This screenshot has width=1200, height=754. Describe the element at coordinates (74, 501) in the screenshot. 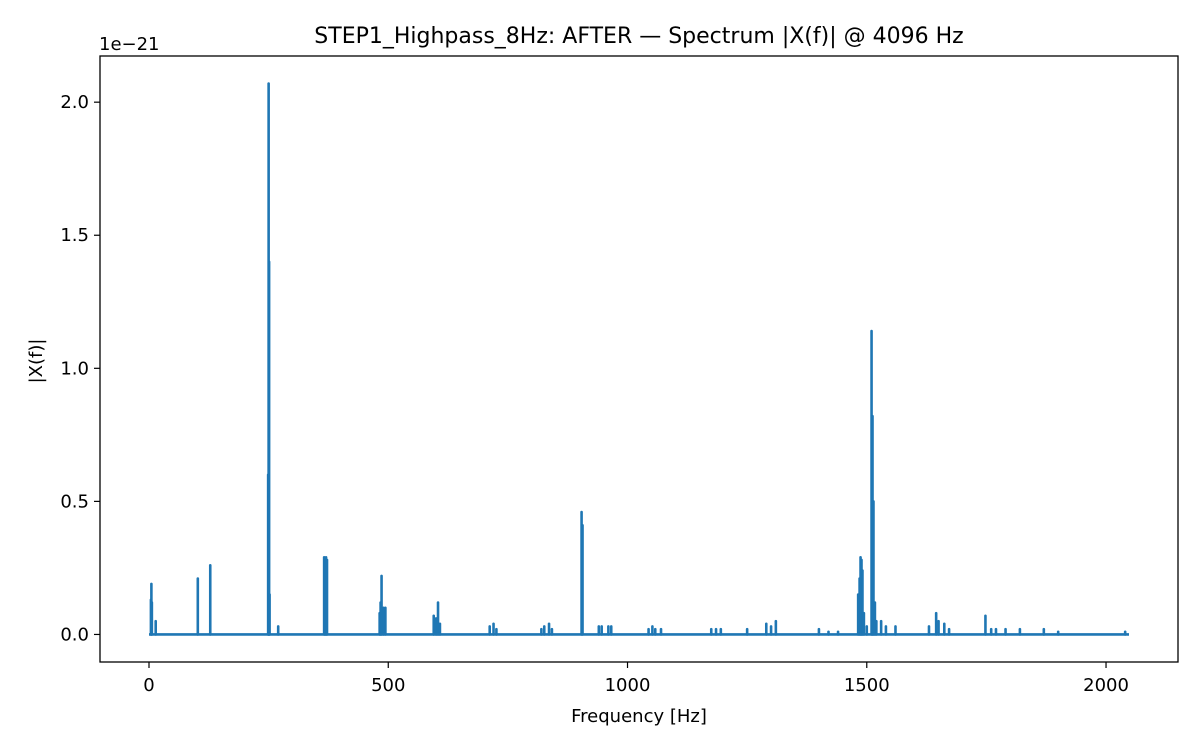

I see `y-tick-label: 0.5` at that location.